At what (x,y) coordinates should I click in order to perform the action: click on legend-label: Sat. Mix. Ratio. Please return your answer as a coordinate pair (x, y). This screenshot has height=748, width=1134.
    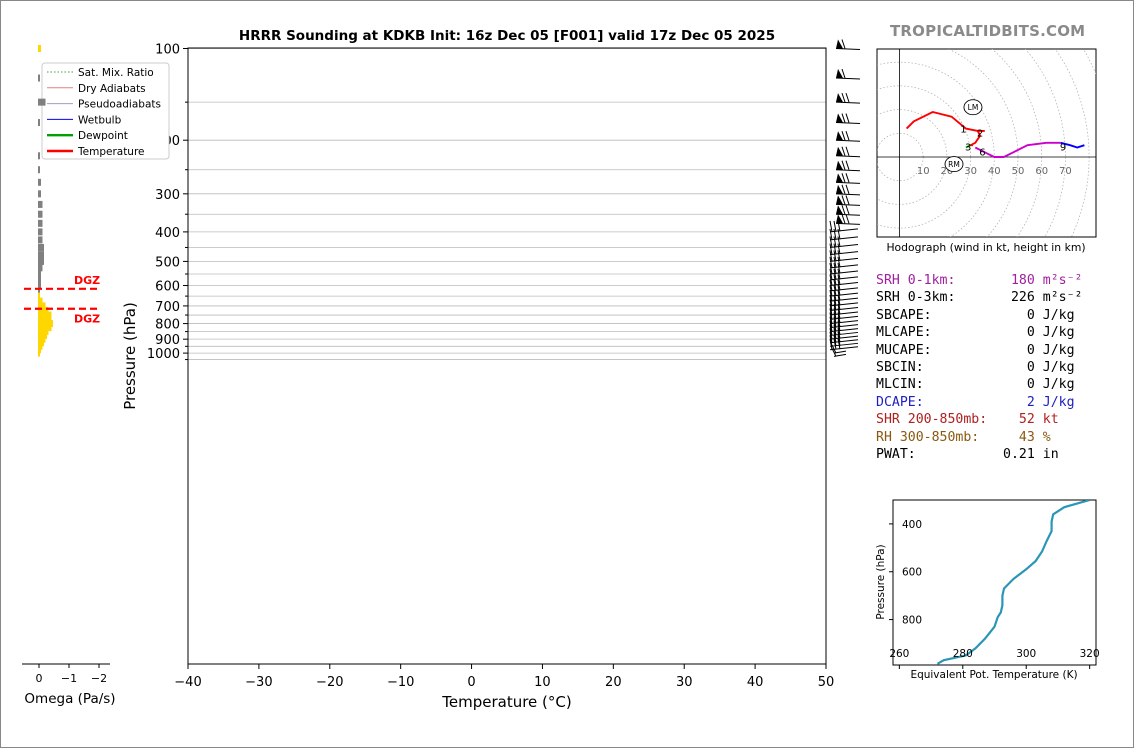
    Looking at the image, I should click on (116, 73).